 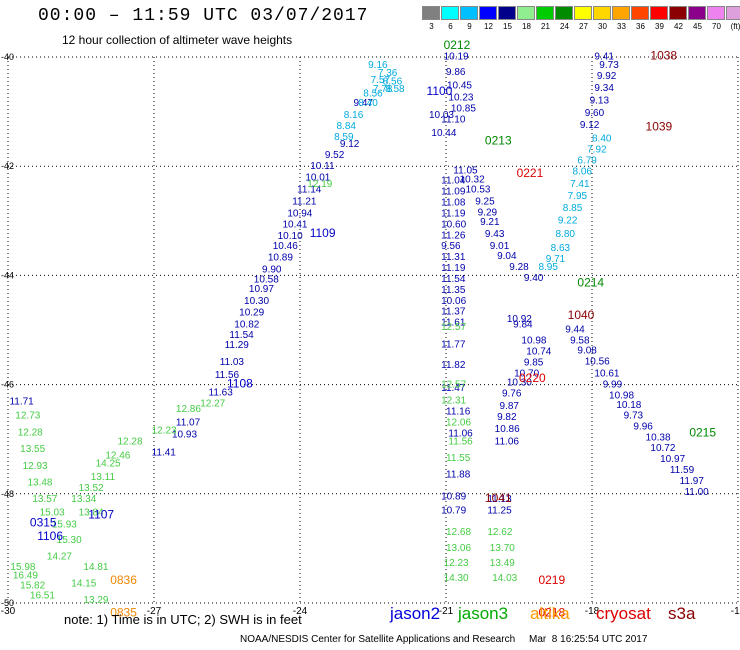 I want to click on wave-value-jason2-105: 11.00, so click(x=696, y=492).